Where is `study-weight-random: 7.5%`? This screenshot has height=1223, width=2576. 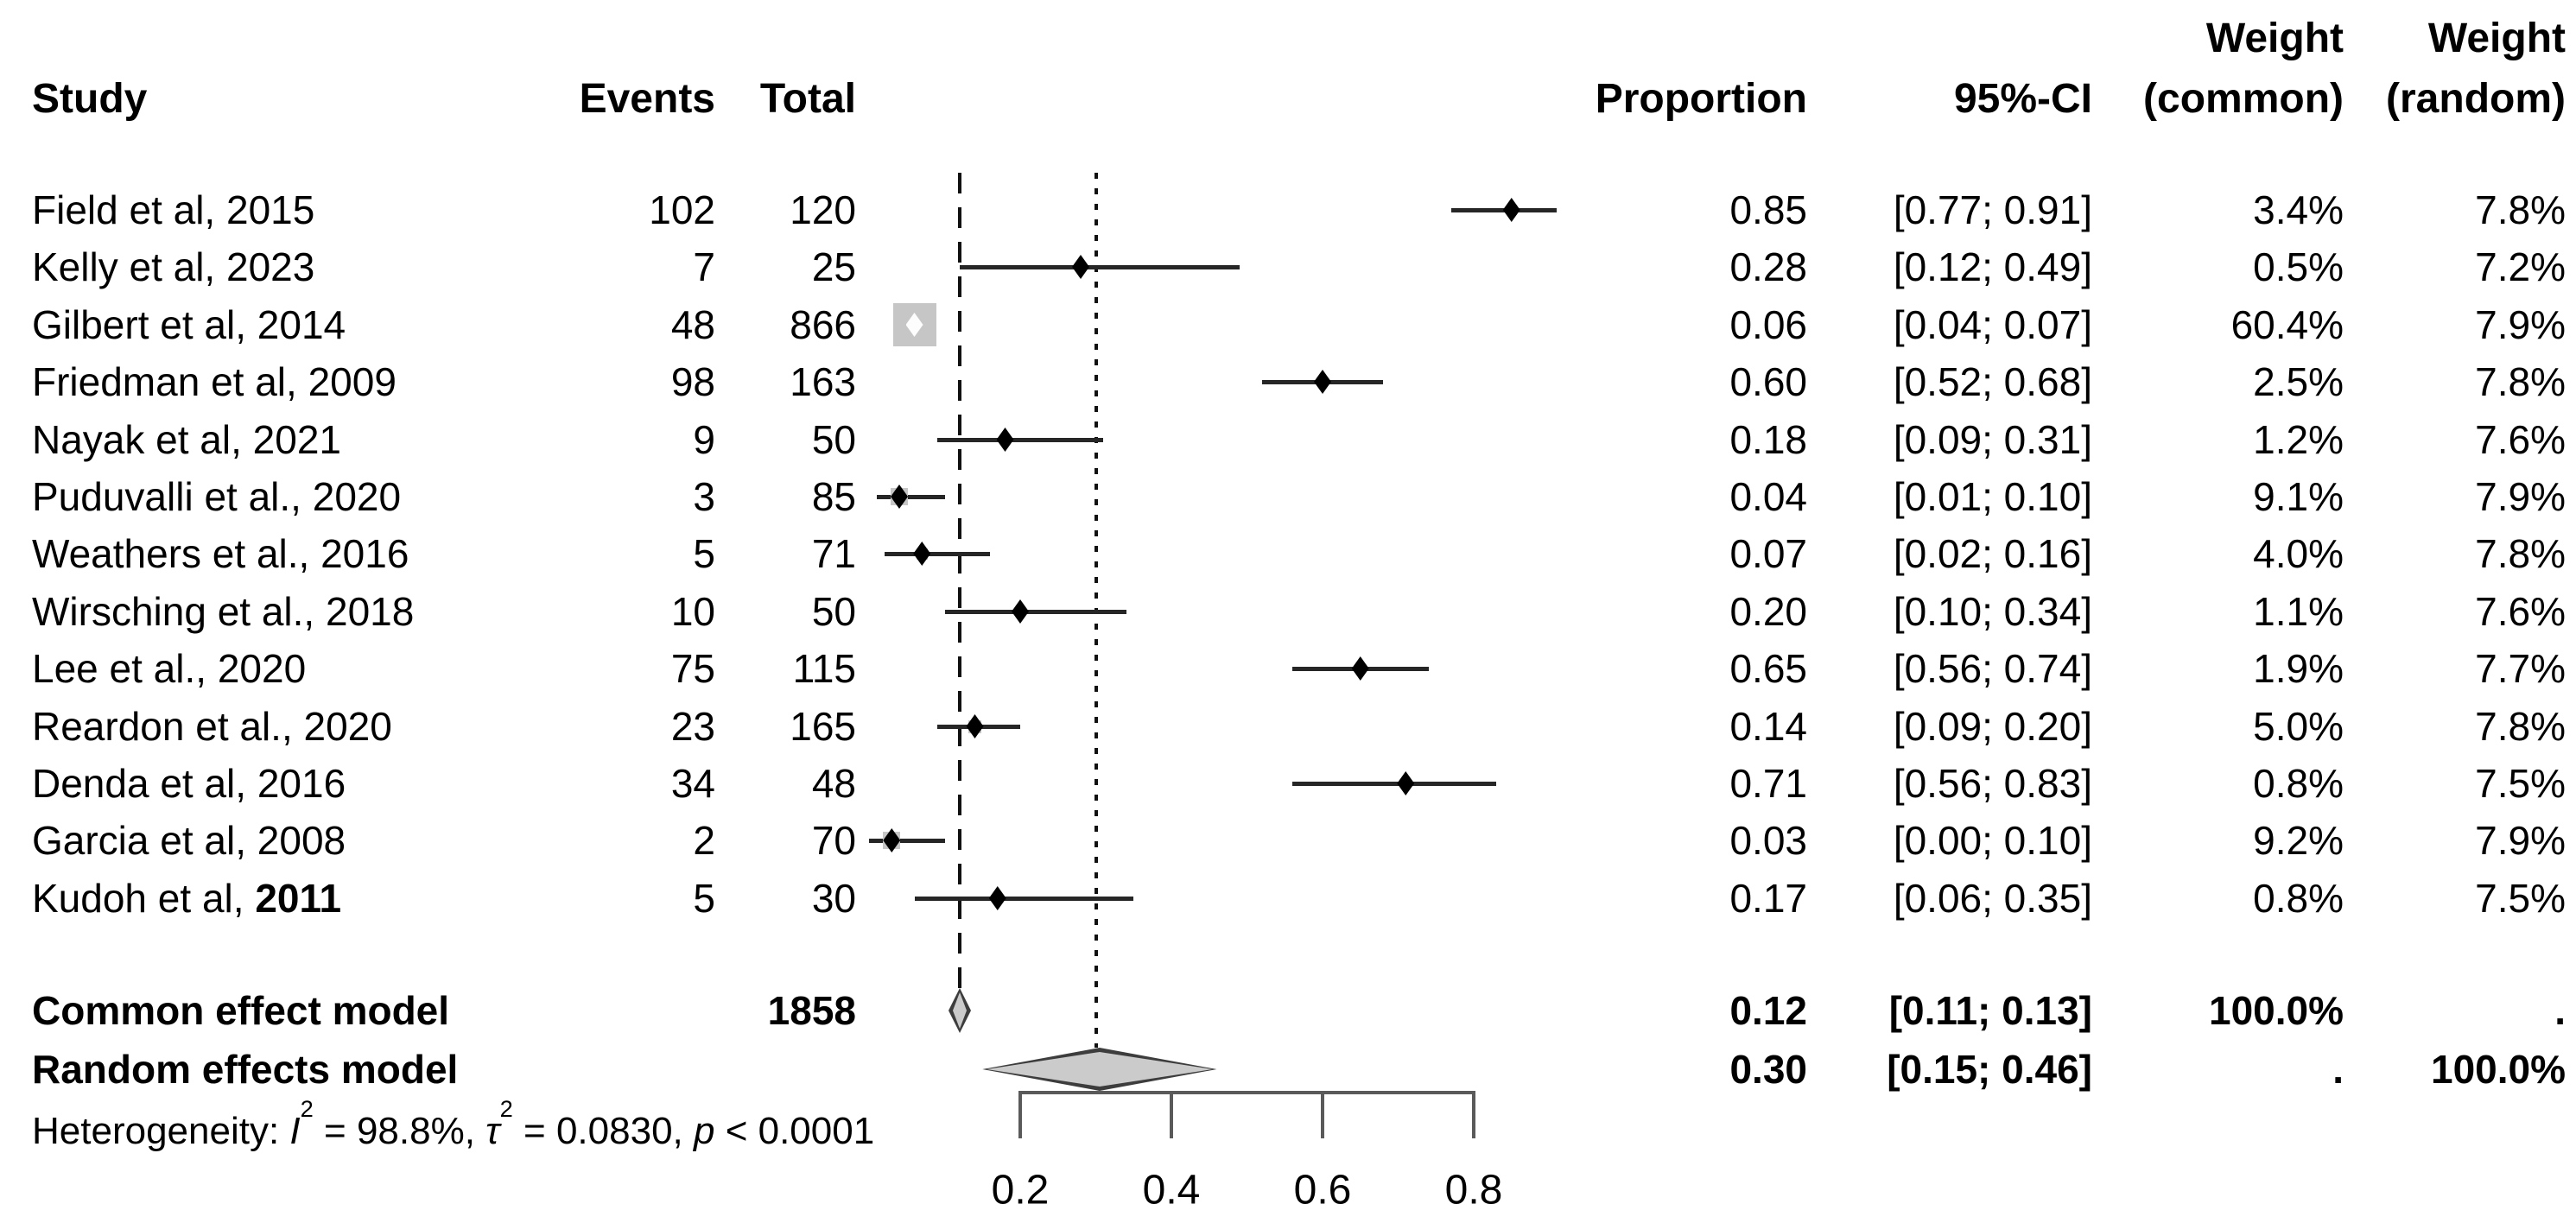
study-weight-random: 7.5% is located at coordinates (2520, 783).